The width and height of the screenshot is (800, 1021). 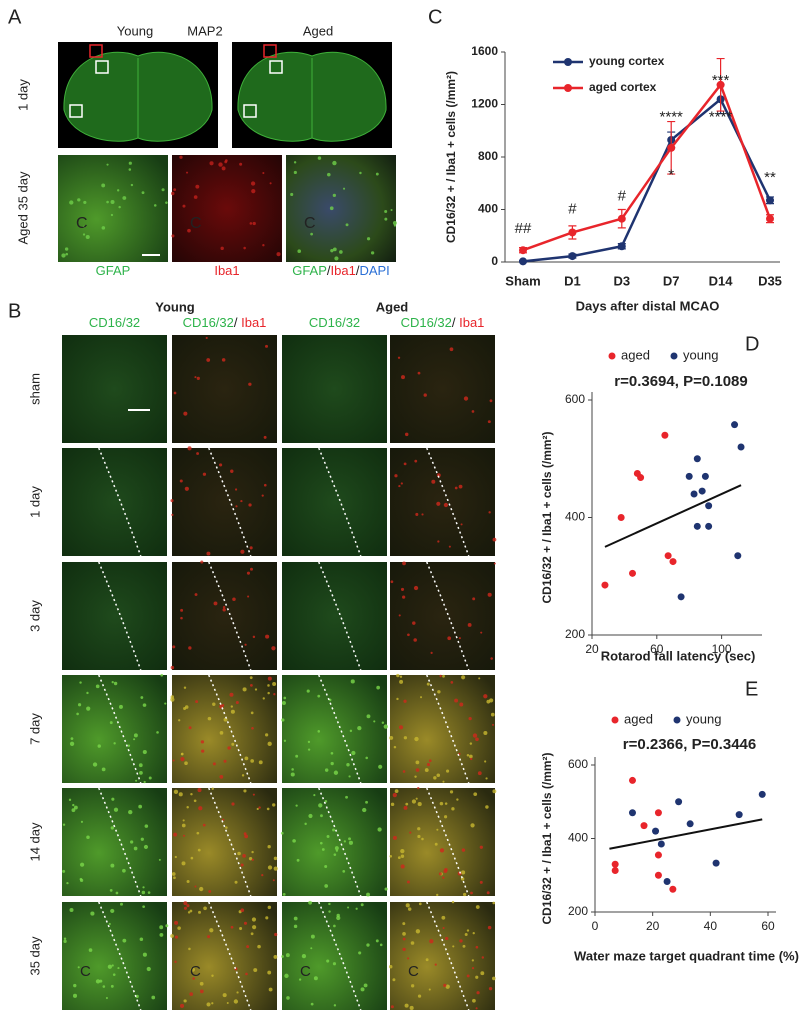 I want to click on chart-title: r=0.2366, P=0.3446, so click(x=689, y=744).